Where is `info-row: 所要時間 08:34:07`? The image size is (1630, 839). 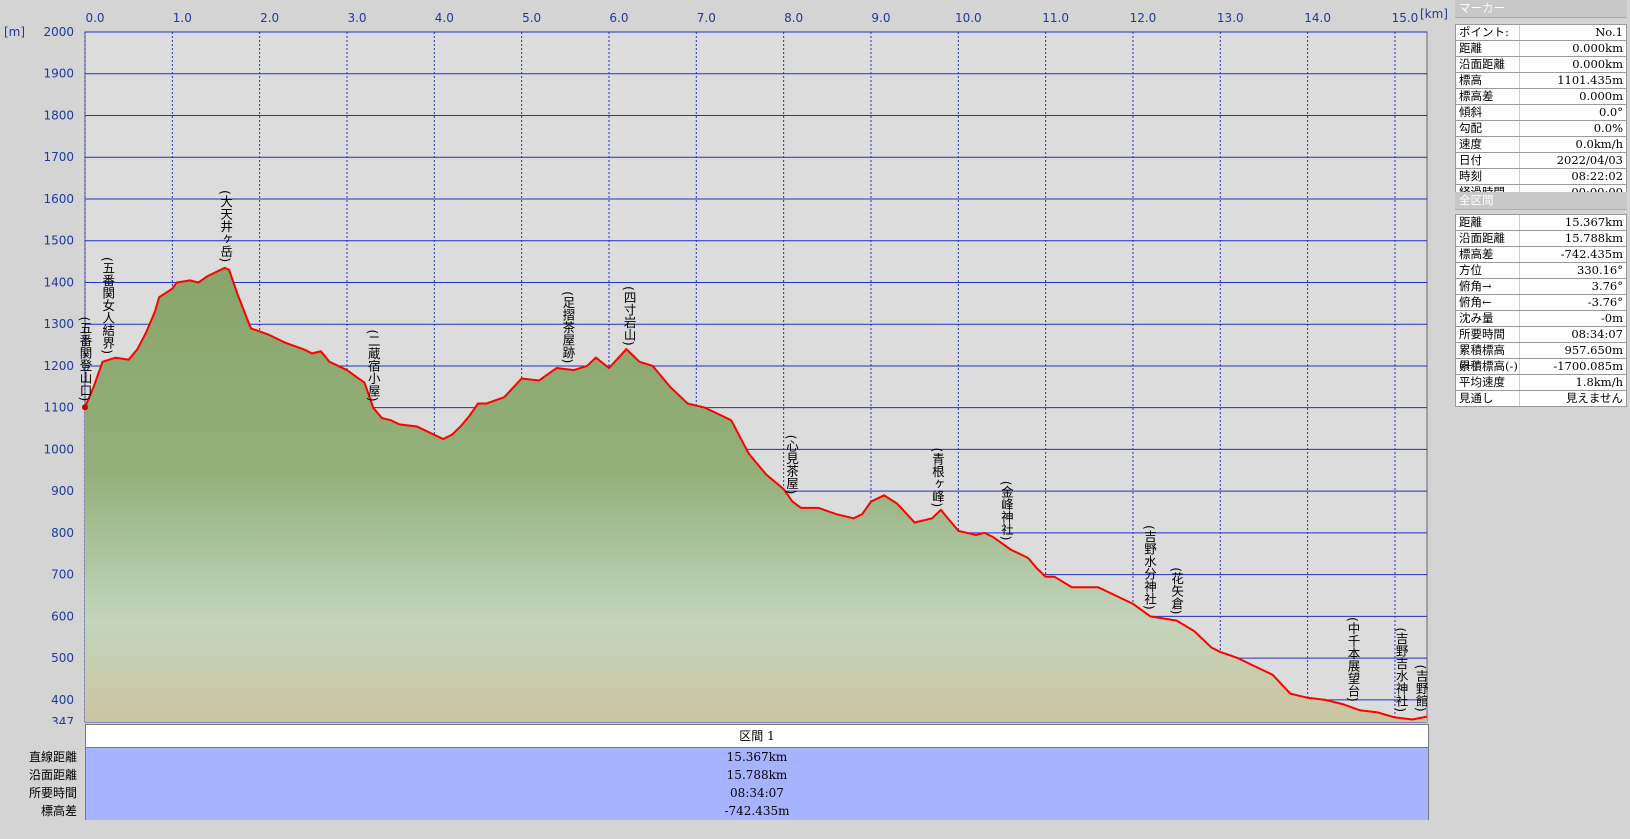
info-row: 所要時間 08:34:07 is located at coordinates (1541, 335).